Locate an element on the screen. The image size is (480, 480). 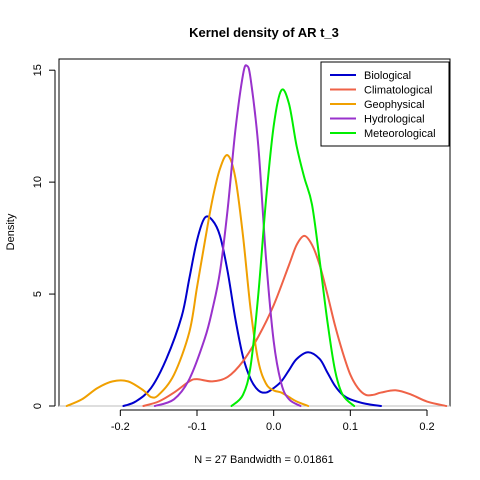
x-tick-label: -0.1 is located at coordinates (197, 427).